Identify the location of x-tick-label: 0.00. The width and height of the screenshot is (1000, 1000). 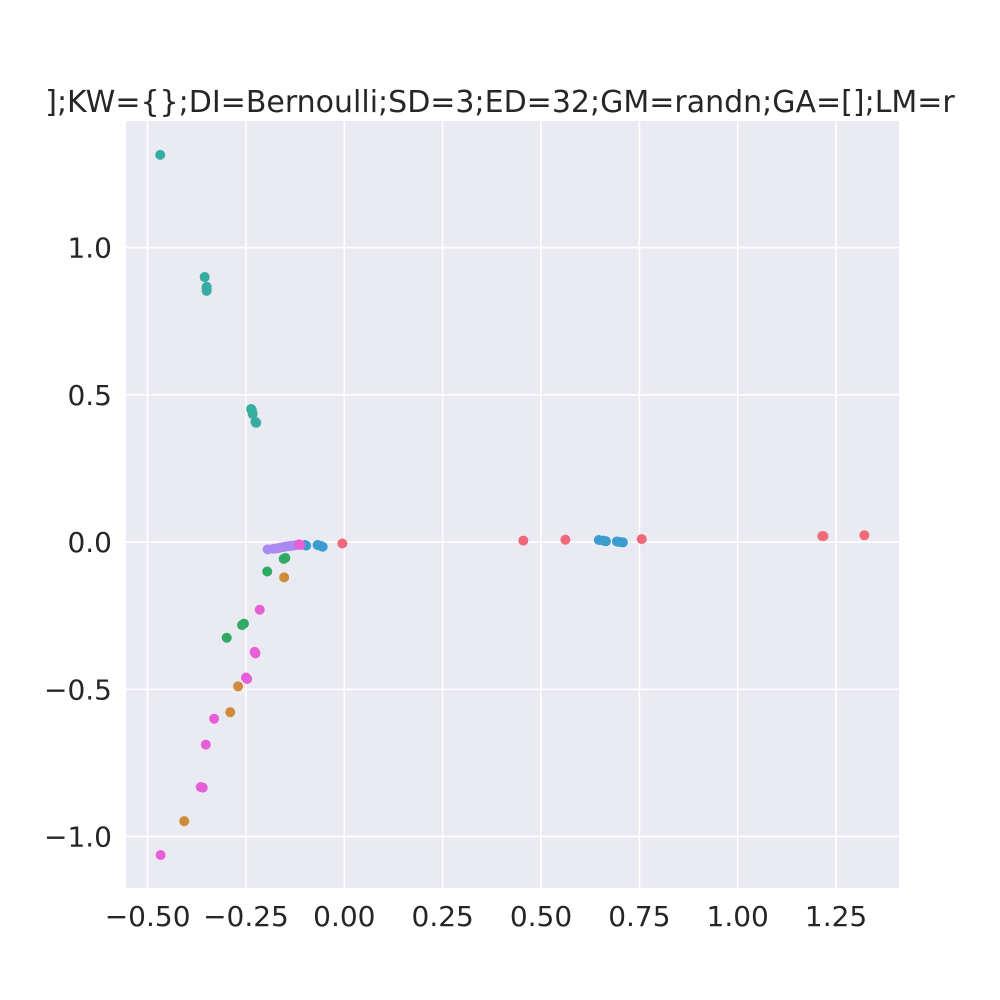
(344, 916).